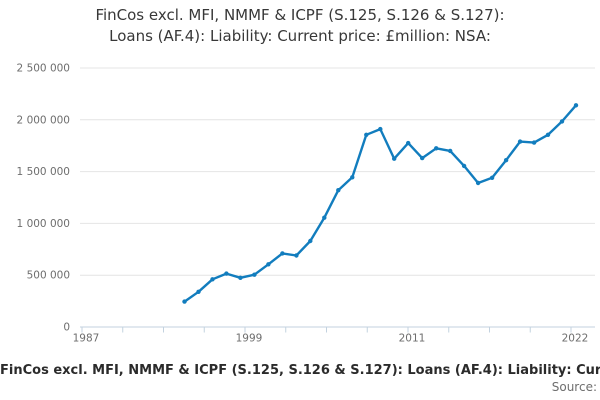 Image resolution: width=600 pixels, height=400 pixels. What do you see at coordinates (412, 339) in the screenshot?
I see `x-axis-tick-label: 2011` at bounding box center [412, 339].